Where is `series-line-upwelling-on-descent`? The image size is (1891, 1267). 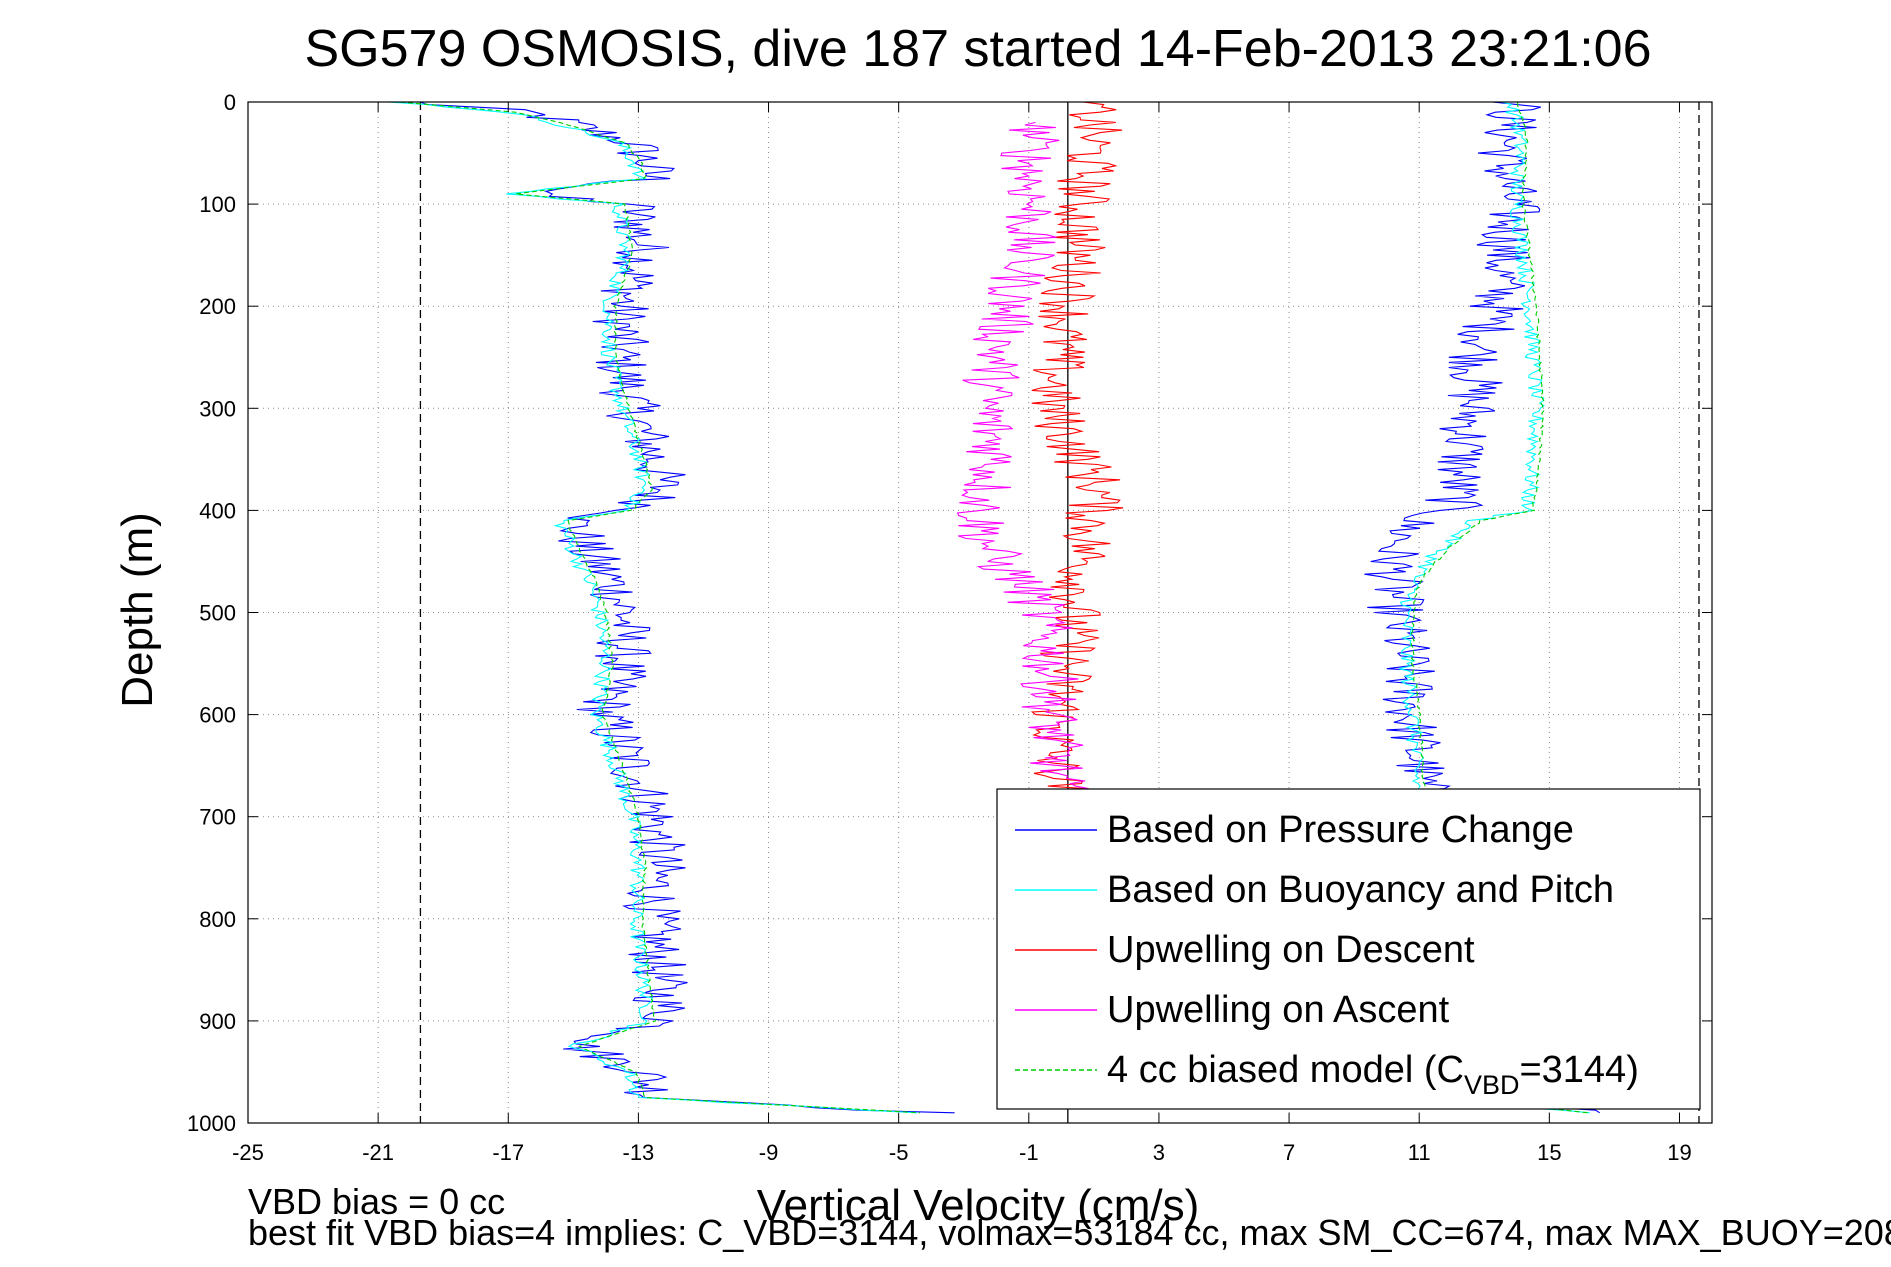
series-line-upwelling-on-descent is located at coordinates (1077, 449).